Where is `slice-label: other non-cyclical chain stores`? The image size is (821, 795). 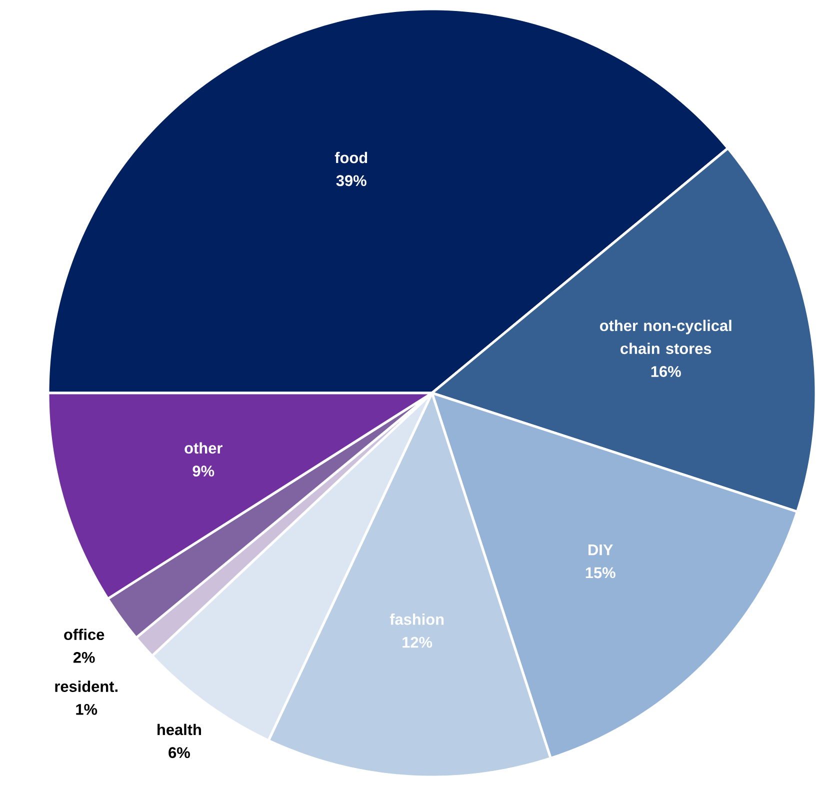 slice-label: other non-cyclical chain stores is located at coordinates (666, 337).